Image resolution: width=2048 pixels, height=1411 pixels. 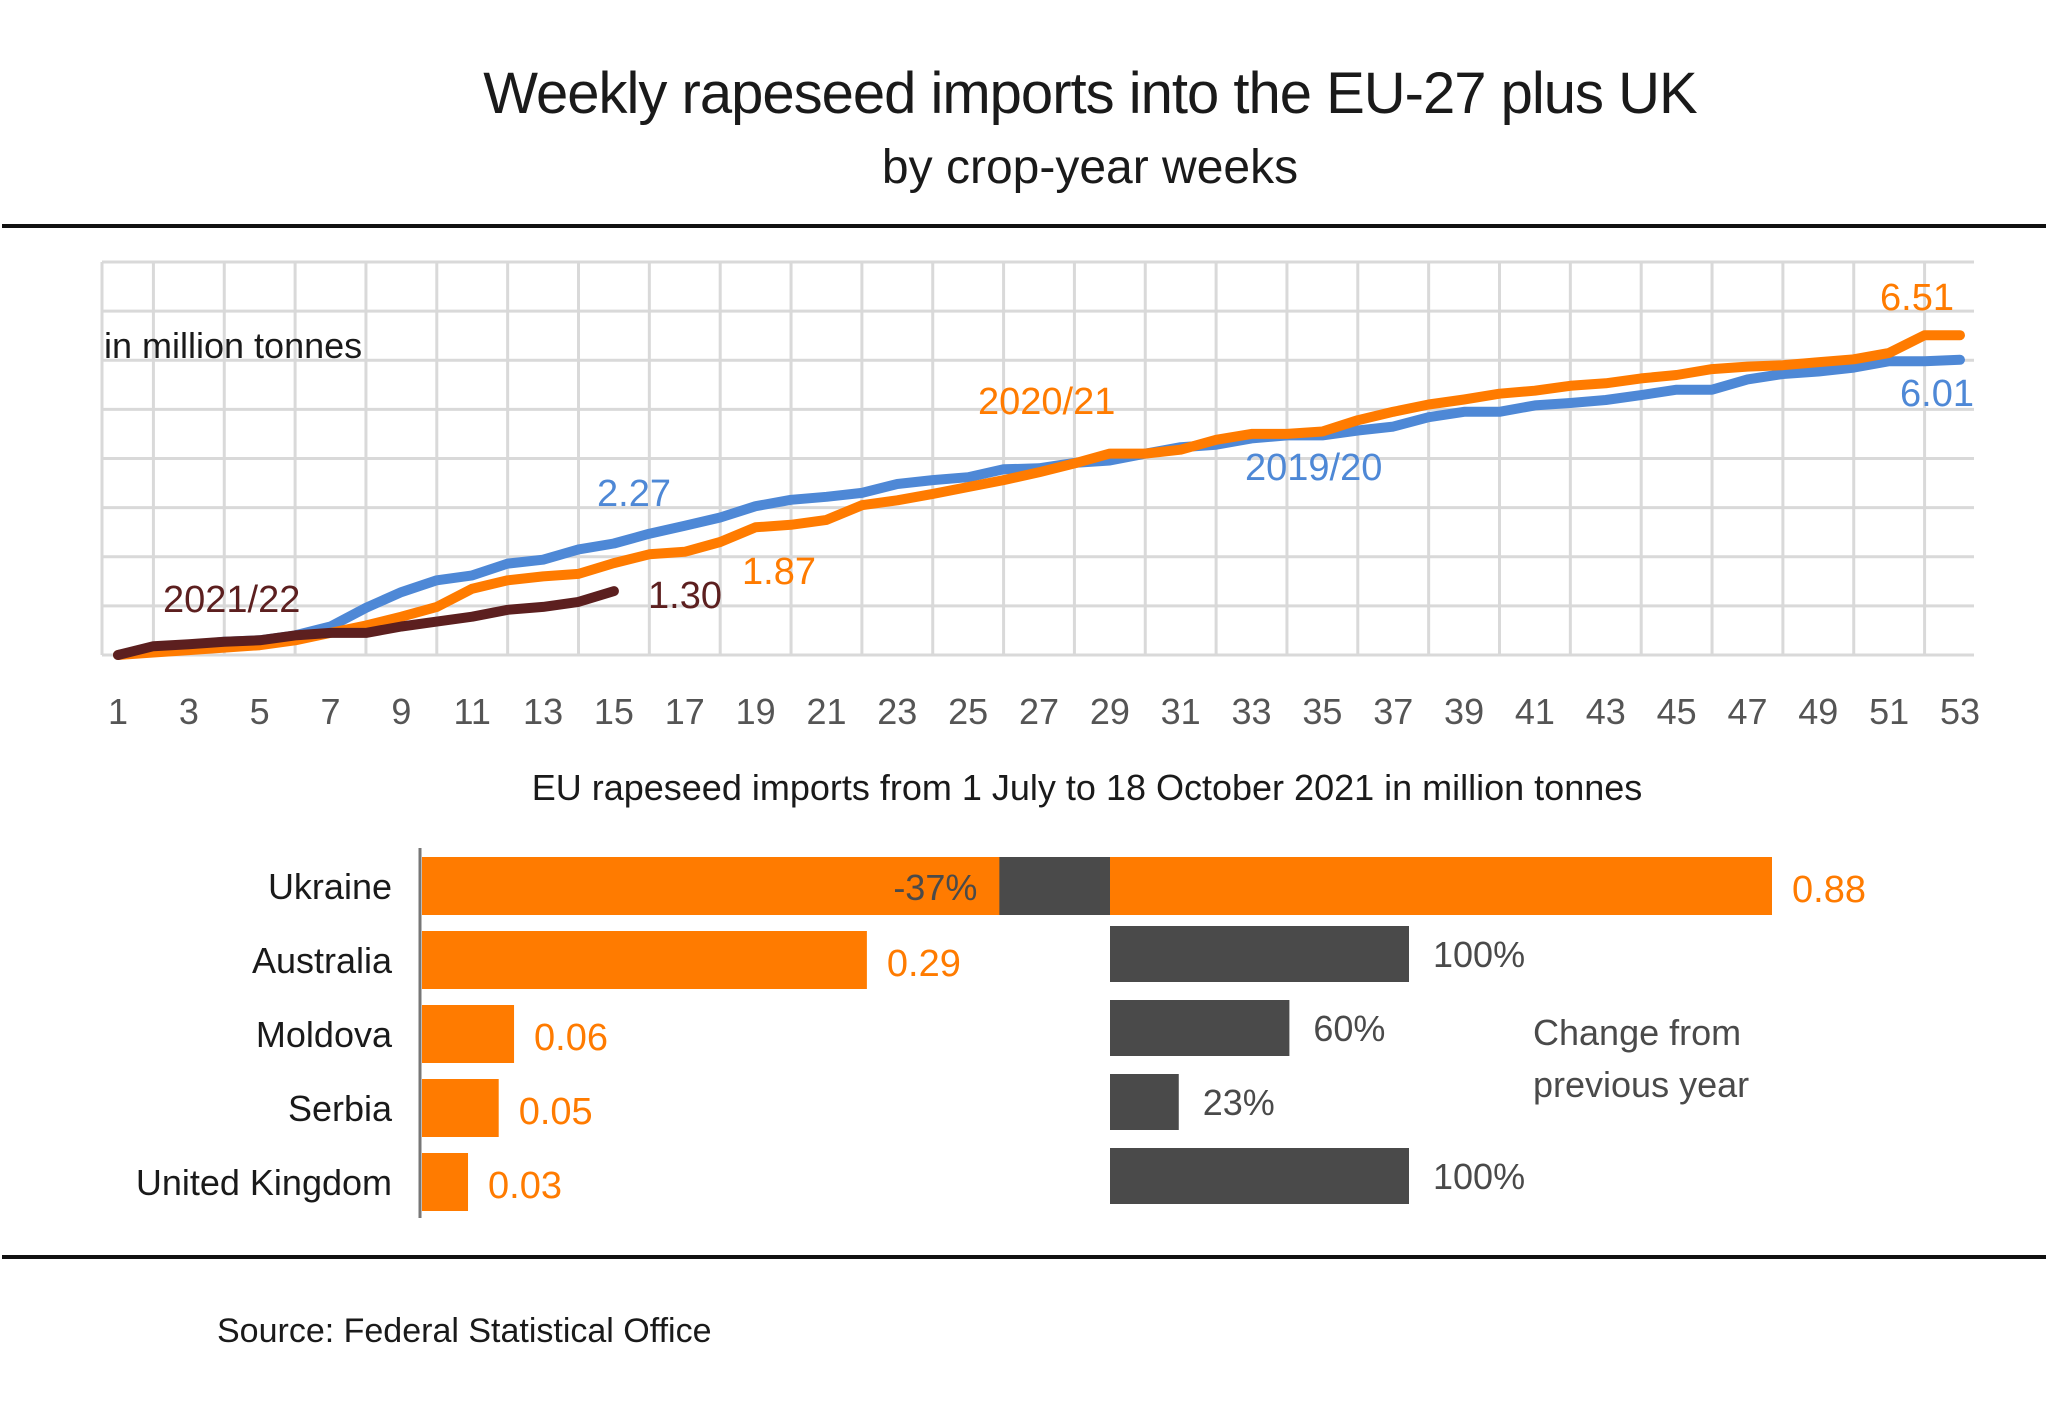 What do you see at coordinates (330, 886) in the screenshot?
I see `bar-category-label: Ukraine` at bounding box center [330, 886].